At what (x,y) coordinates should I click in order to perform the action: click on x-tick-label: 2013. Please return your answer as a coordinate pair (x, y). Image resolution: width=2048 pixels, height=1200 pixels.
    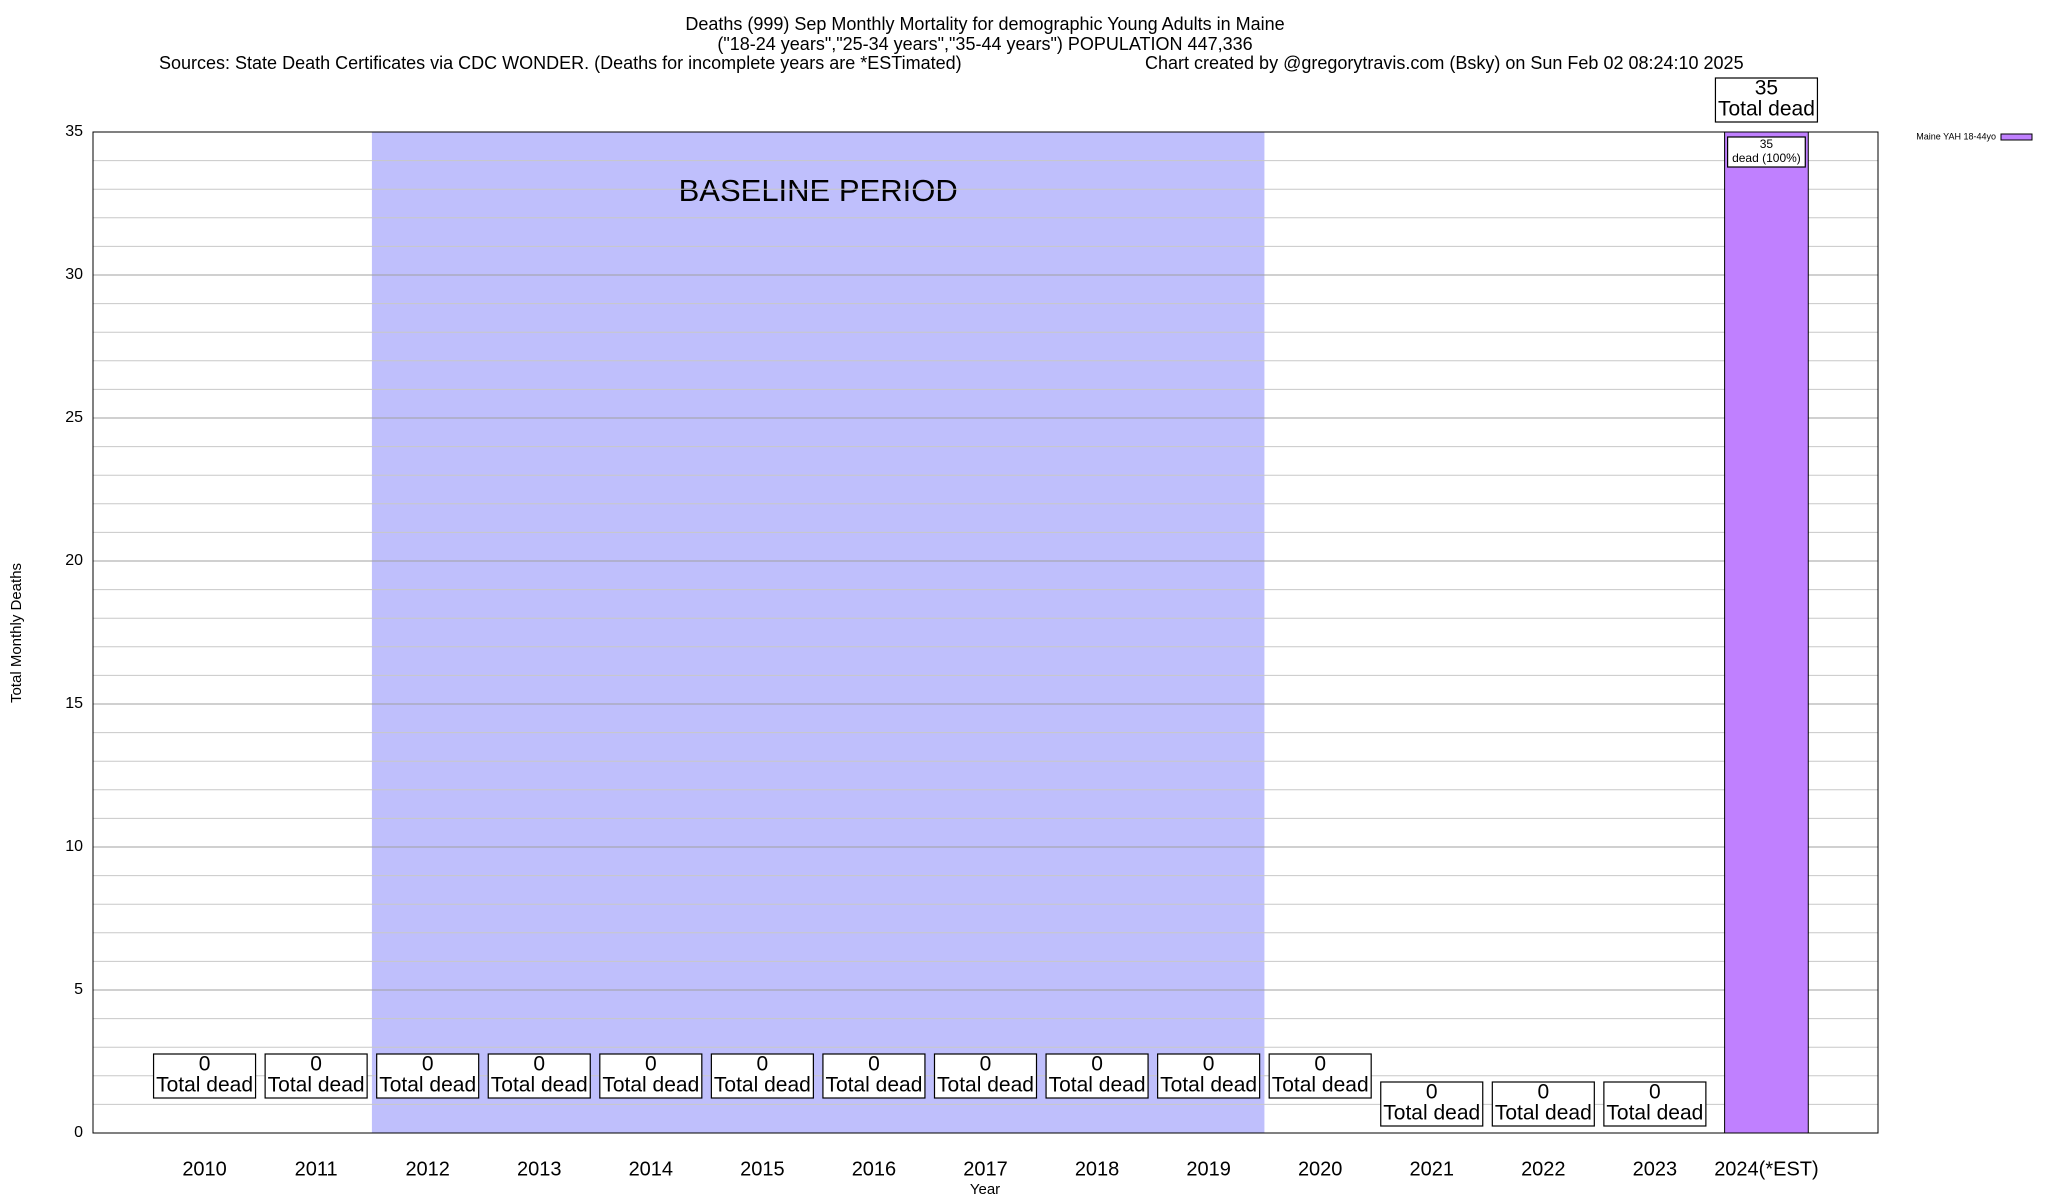
    Looking at the image, I should click on (539, 1169).